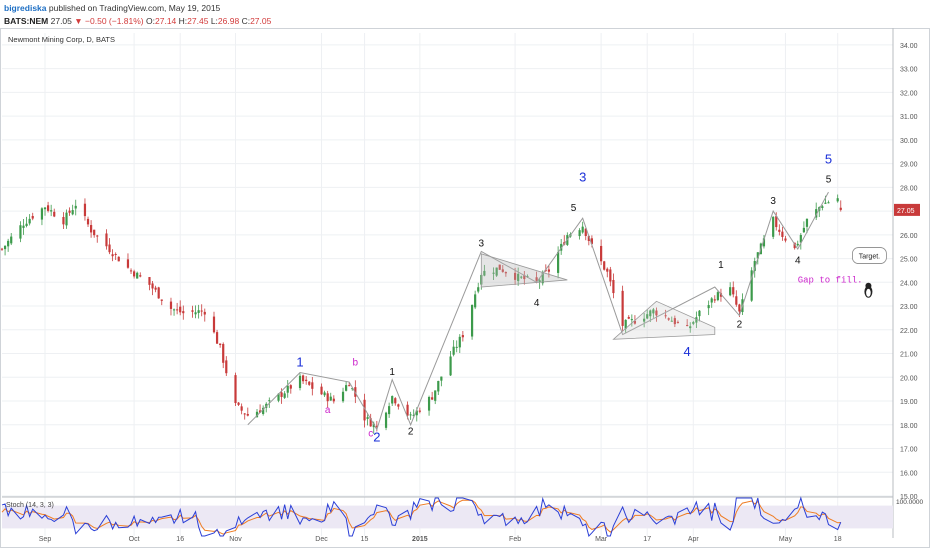 The height and width of the screenshot is (550, 932). What do you see at coordinates (61, 21) in the screenshot?
I see `last-price: 27.05` at bounding box center [61, 21].